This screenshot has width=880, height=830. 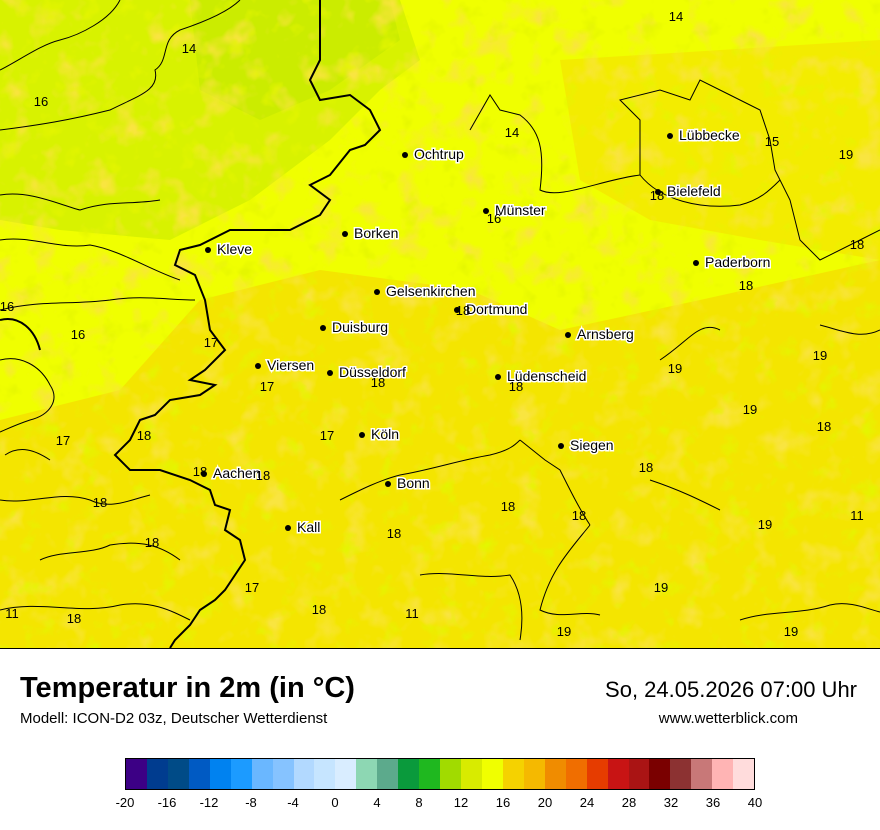 I want to click on city-label: Kleve, so click(x=234, y=249).